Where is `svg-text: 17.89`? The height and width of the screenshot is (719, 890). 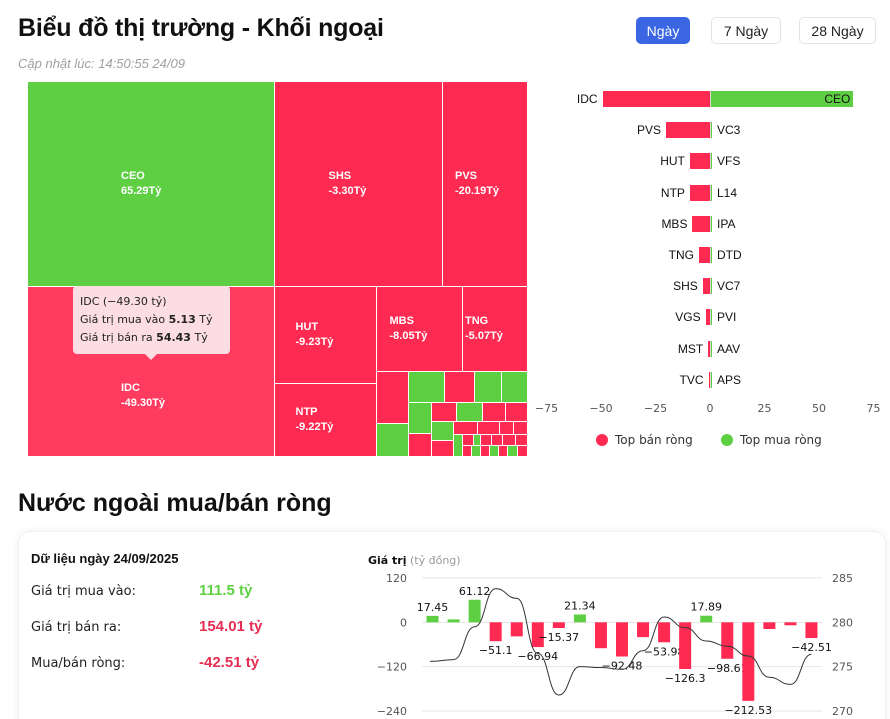
svg-text: 17.89 is located at coordinates (706, 607).